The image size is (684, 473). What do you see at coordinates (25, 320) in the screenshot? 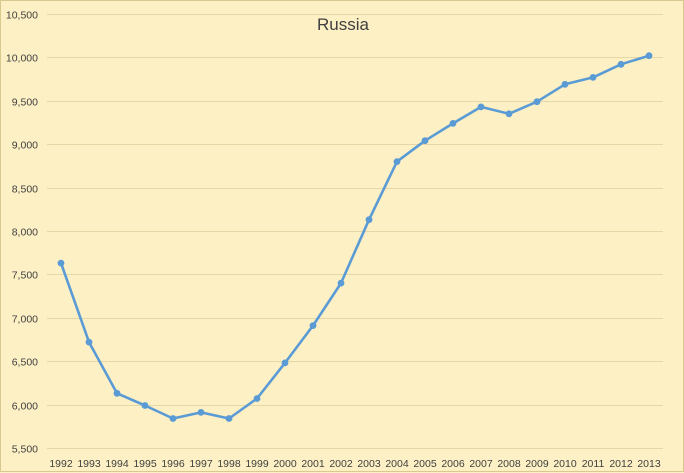
I see `y-tick-label: 7,000` at bounding box center [25, 320].